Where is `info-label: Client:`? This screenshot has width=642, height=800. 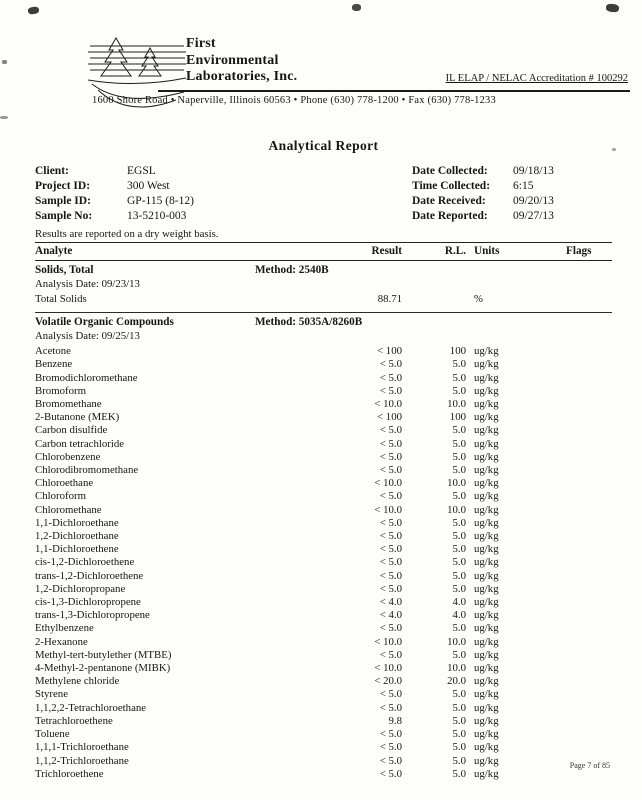
info-label: Client: is located at coordinates (52, 171).